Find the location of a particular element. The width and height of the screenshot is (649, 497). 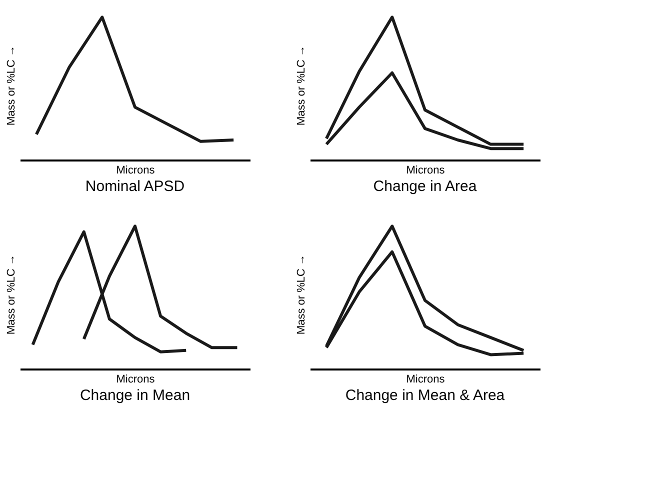

text: Change in Mean is located at coordinates (135, 395).